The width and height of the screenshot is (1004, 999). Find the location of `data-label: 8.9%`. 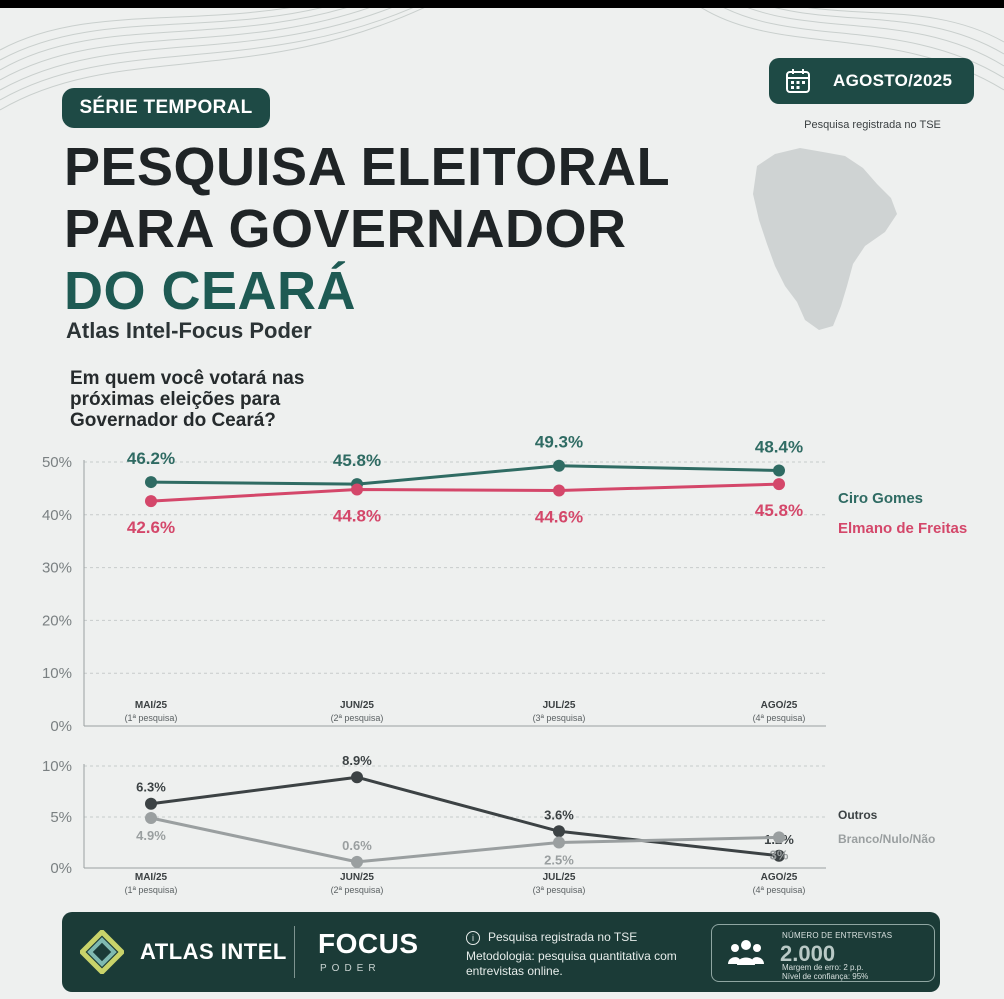

data-label: 8.9% is located at coordinates (357, 760).